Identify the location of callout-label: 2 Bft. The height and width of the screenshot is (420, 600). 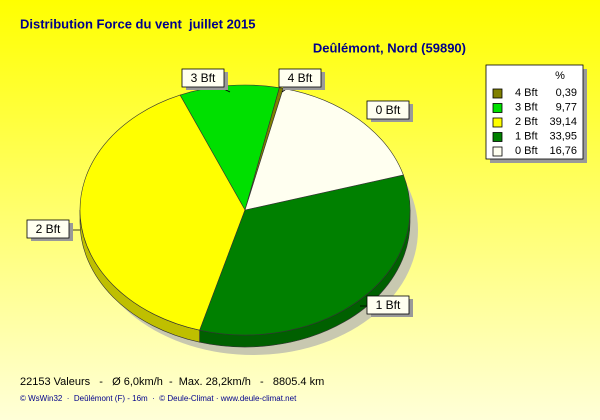
(48, 229).